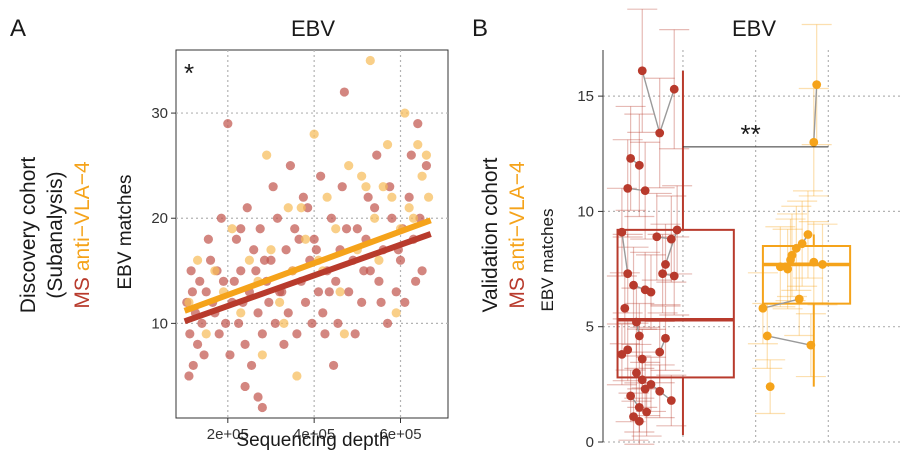 The image size is (901, 451). What do you see at coordinates (590, 327) in the screenshot?
I see `panel-b-ytick-label: 5` at bounding box center [590, 327].